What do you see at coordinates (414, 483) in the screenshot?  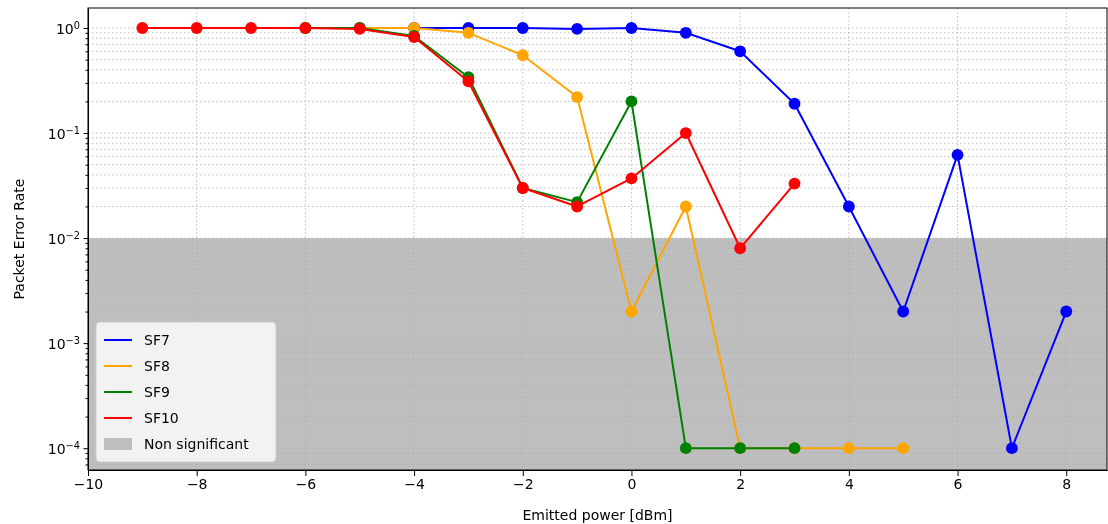 I see `x-tick-label: −4` at bounding box center [414, 483].